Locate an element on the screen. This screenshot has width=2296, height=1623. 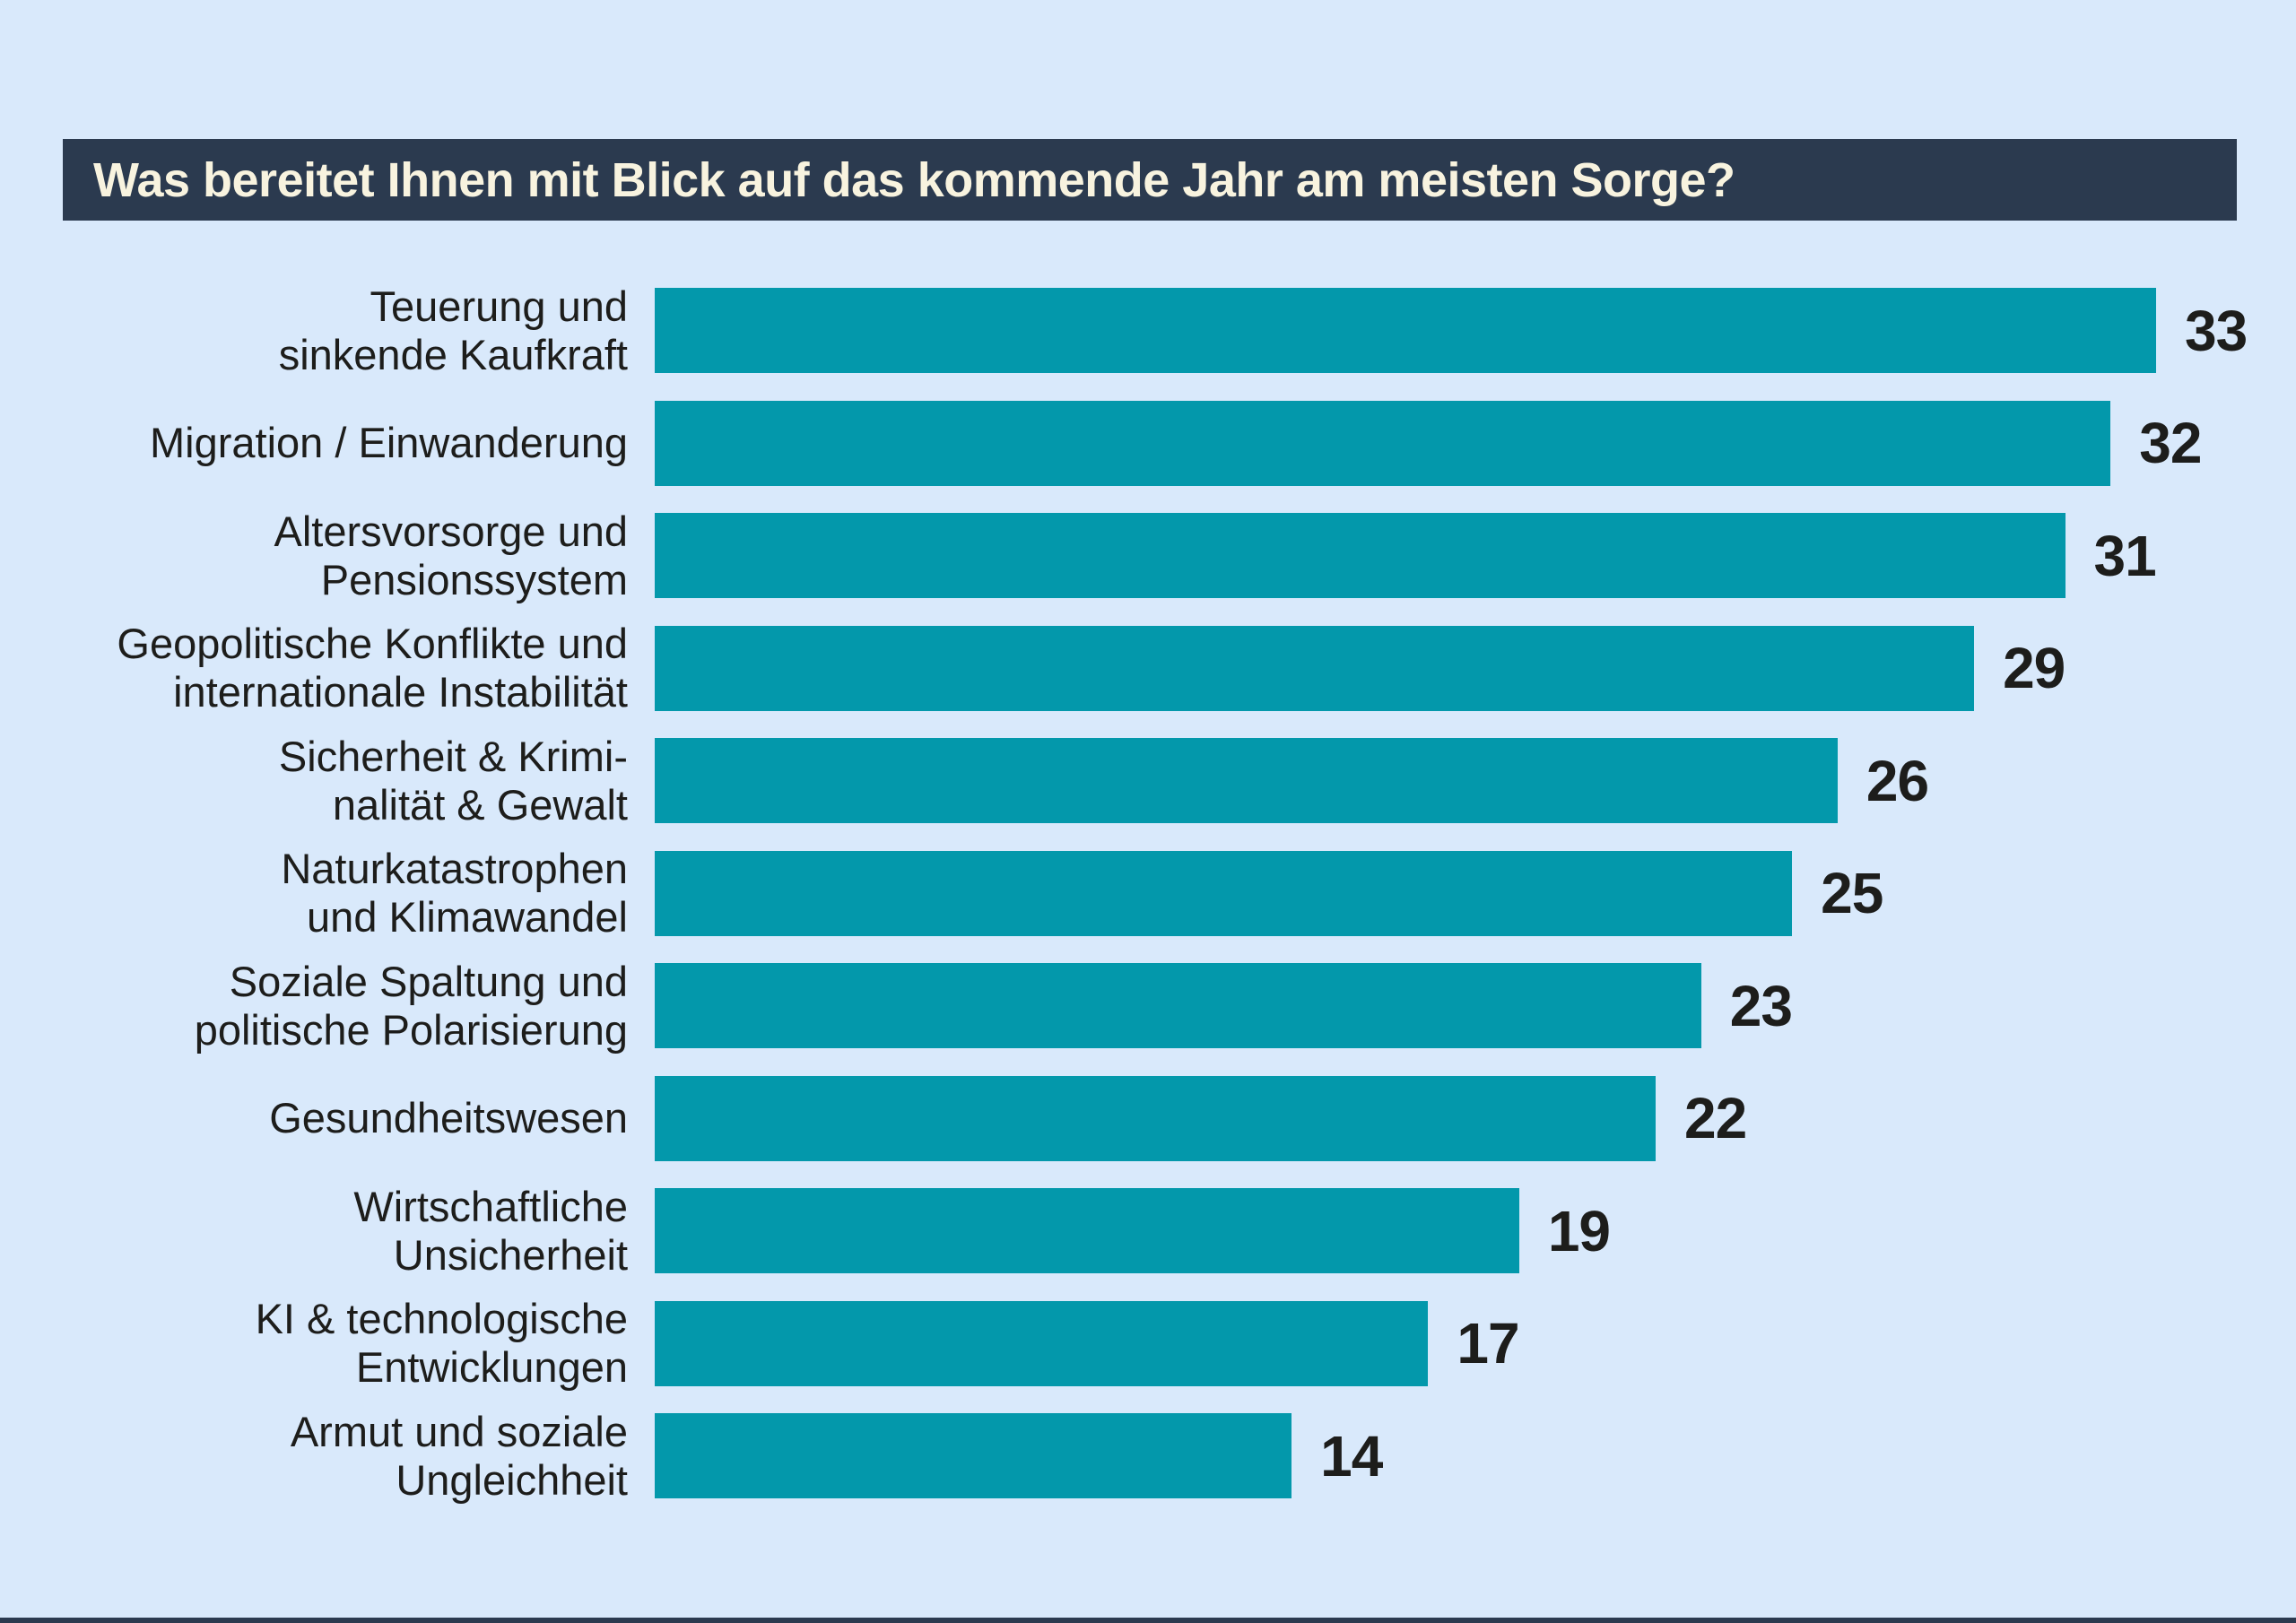
bar-category-label: Naturkatastrophen und Klimawandel is located at coordinates (454, 893).